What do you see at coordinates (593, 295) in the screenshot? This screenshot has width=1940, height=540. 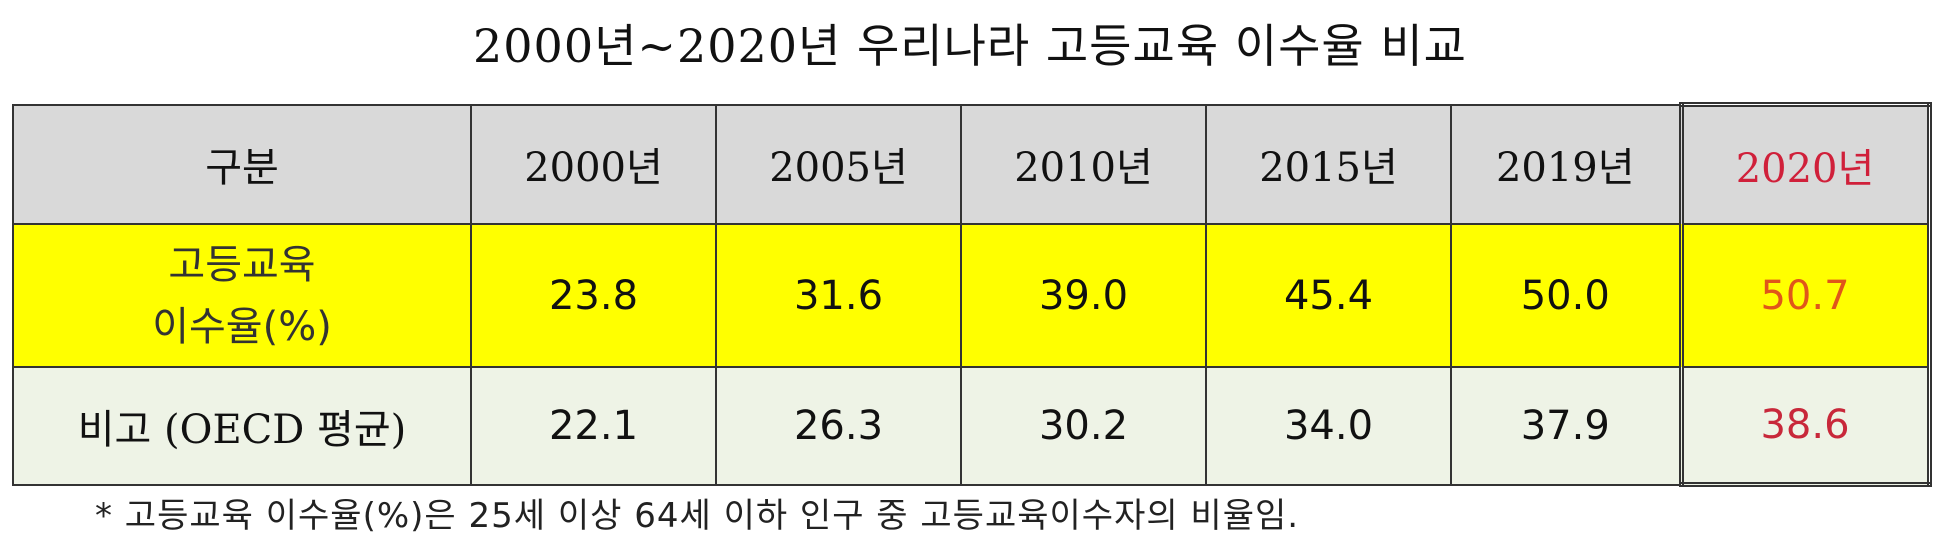 I see `cell: 23.8` at bounding box center [593, 295].